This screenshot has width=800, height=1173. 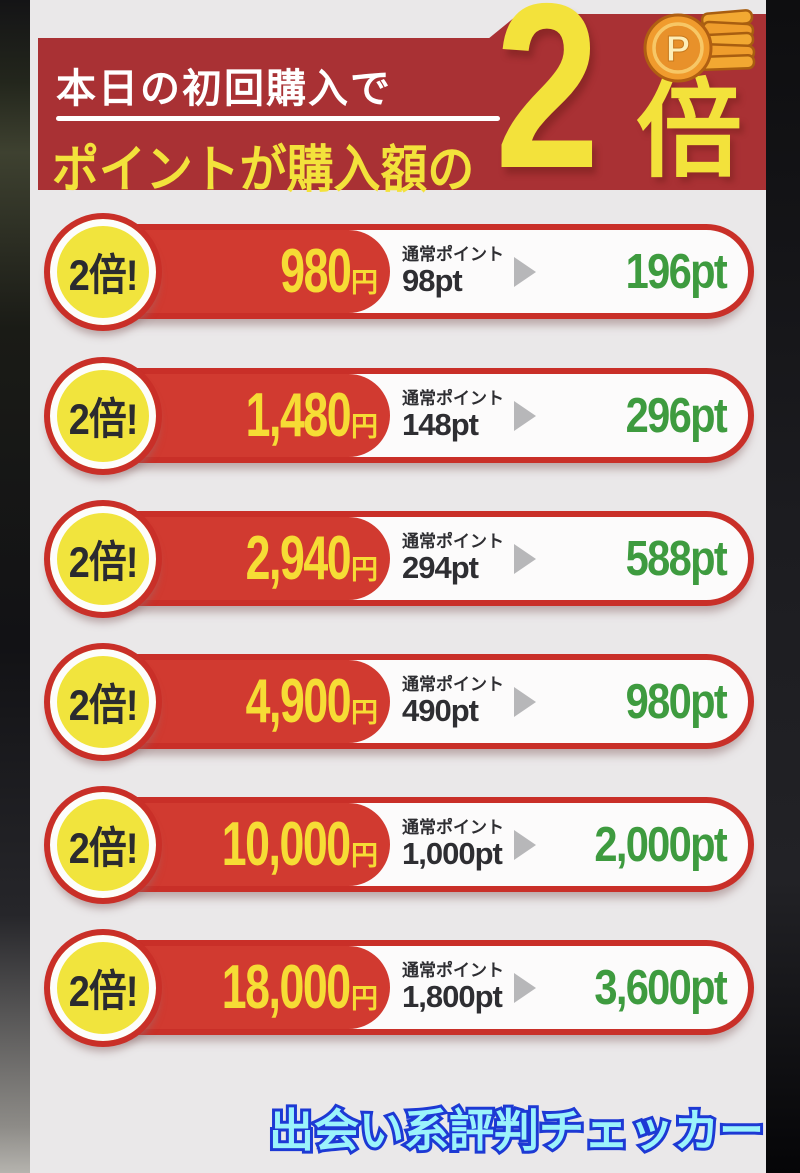 I want to click on normal-points-block: 通常ポイント 1,800pt, so click(x=453, y=987).